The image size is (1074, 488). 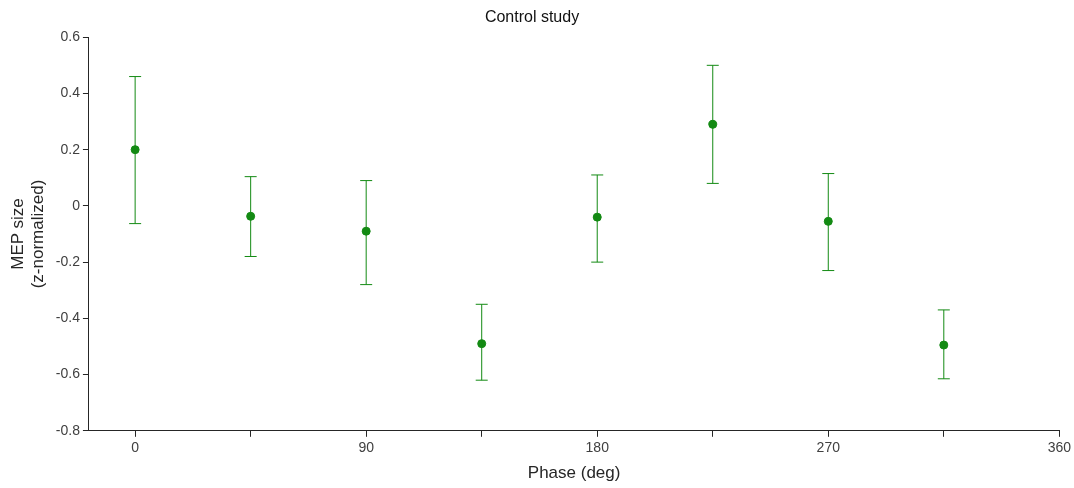 I want to click on y-tick-label: -0.4, so click(x=68, y=317).